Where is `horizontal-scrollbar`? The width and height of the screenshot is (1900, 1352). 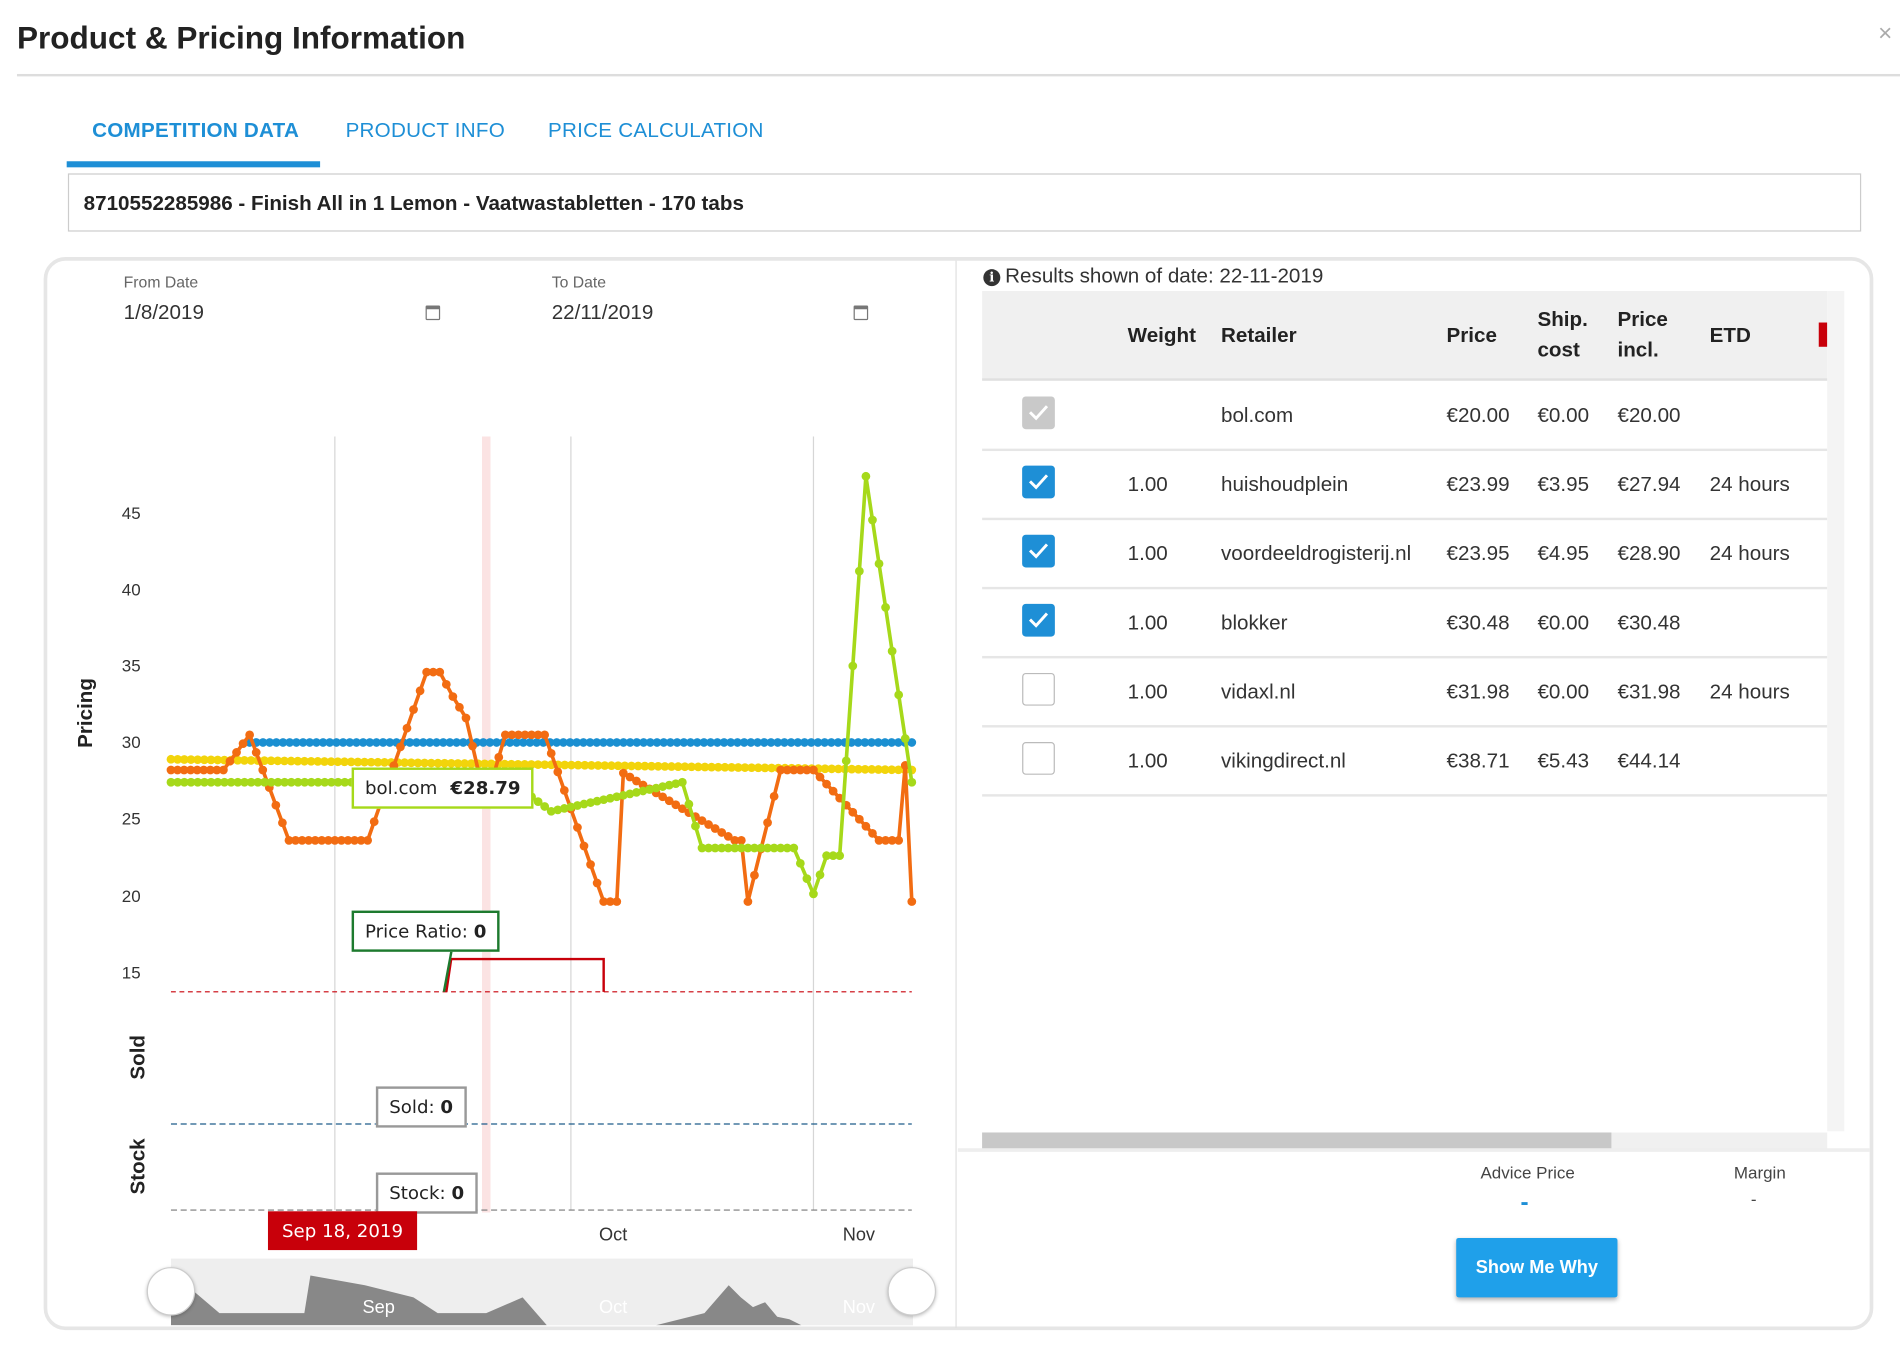 horizontal-scrollbar is located at coordinates (1405, 1141).